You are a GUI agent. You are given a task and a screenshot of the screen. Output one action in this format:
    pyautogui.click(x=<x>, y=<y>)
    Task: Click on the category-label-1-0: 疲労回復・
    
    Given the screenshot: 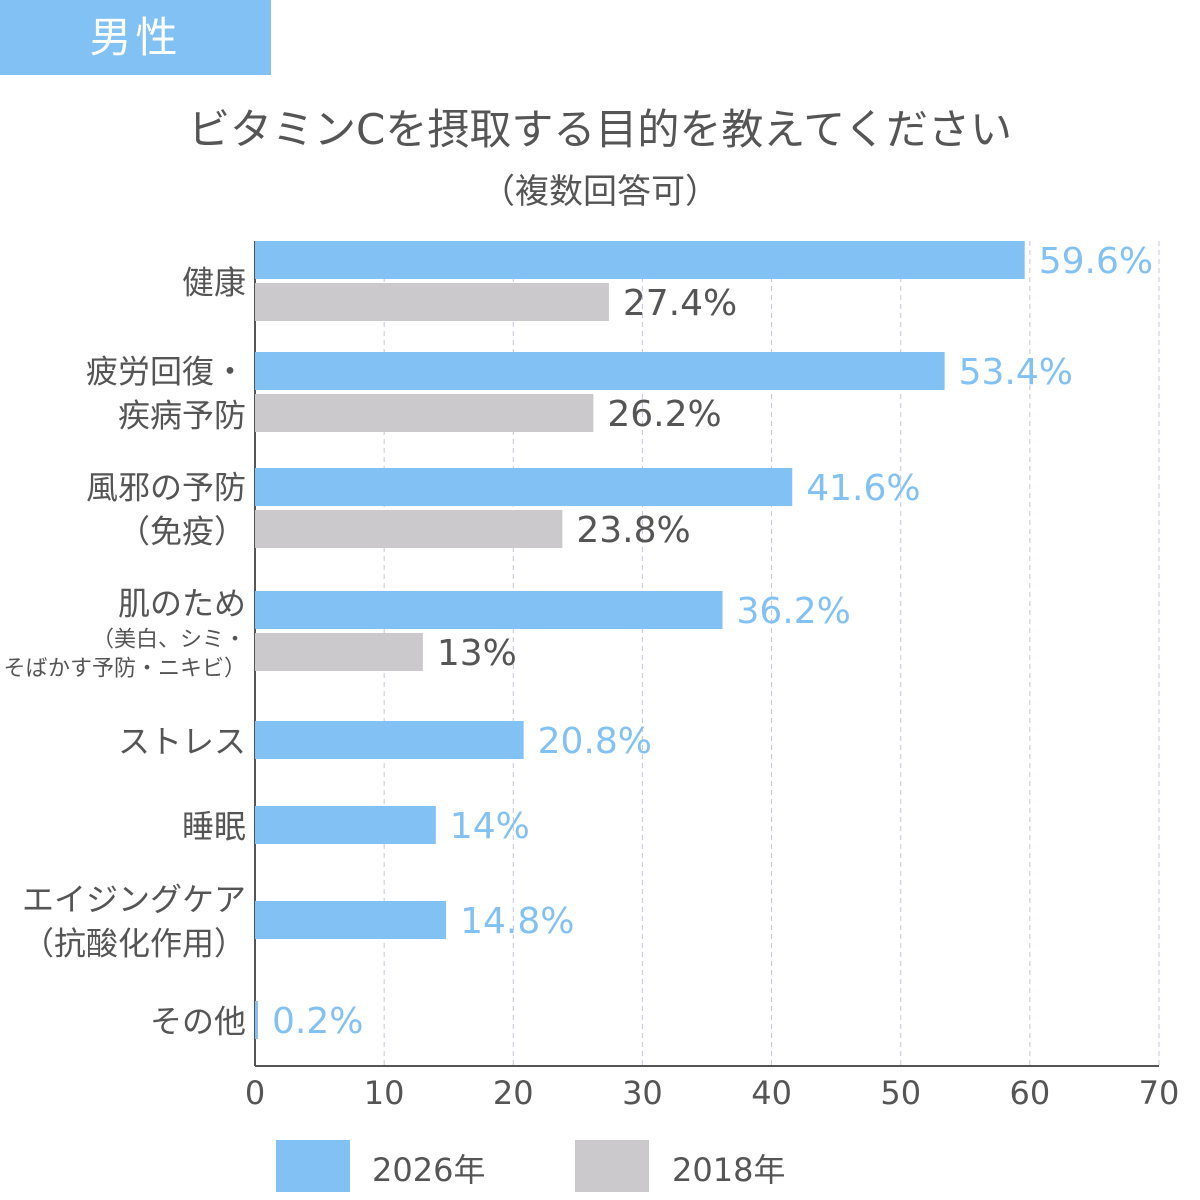 What is the action you would take?
    pyautogui.click(x=166, y=371)
    